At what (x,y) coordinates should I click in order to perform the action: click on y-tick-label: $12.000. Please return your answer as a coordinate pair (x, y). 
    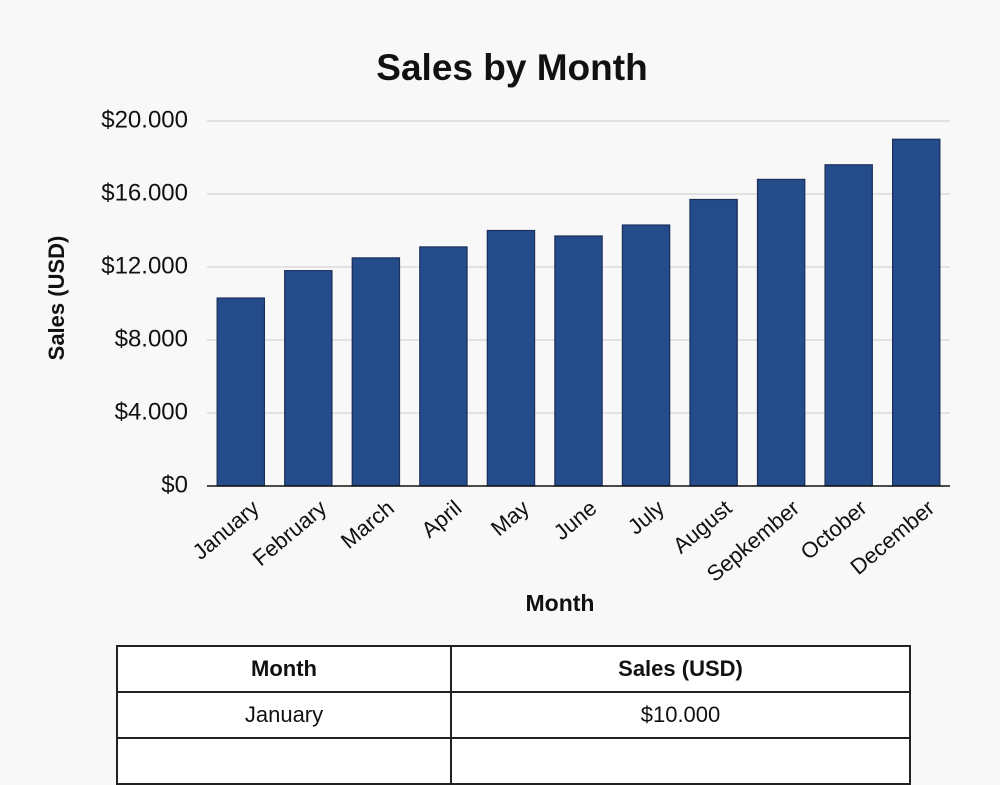
    Looking at the image, I should click on (144, 265).